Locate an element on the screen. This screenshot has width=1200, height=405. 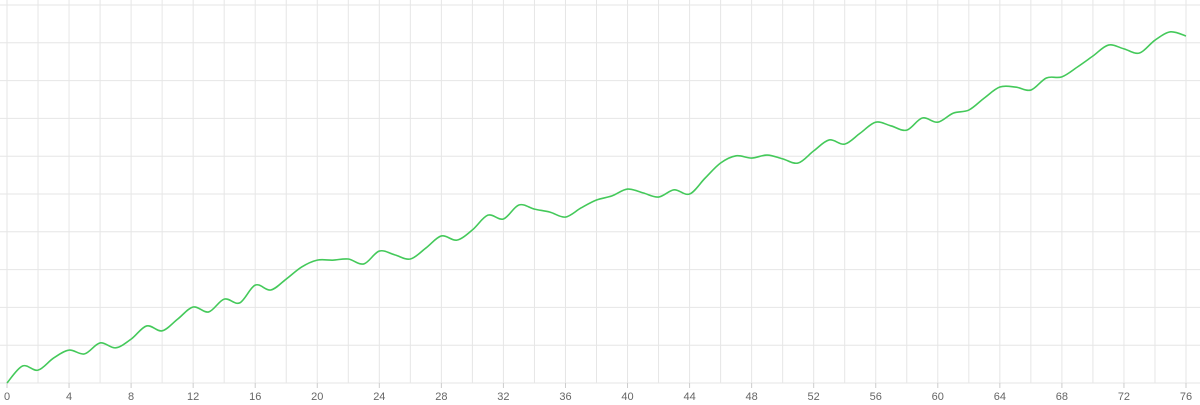
x-tick-label: 20 is located at coordinates (317, 397).